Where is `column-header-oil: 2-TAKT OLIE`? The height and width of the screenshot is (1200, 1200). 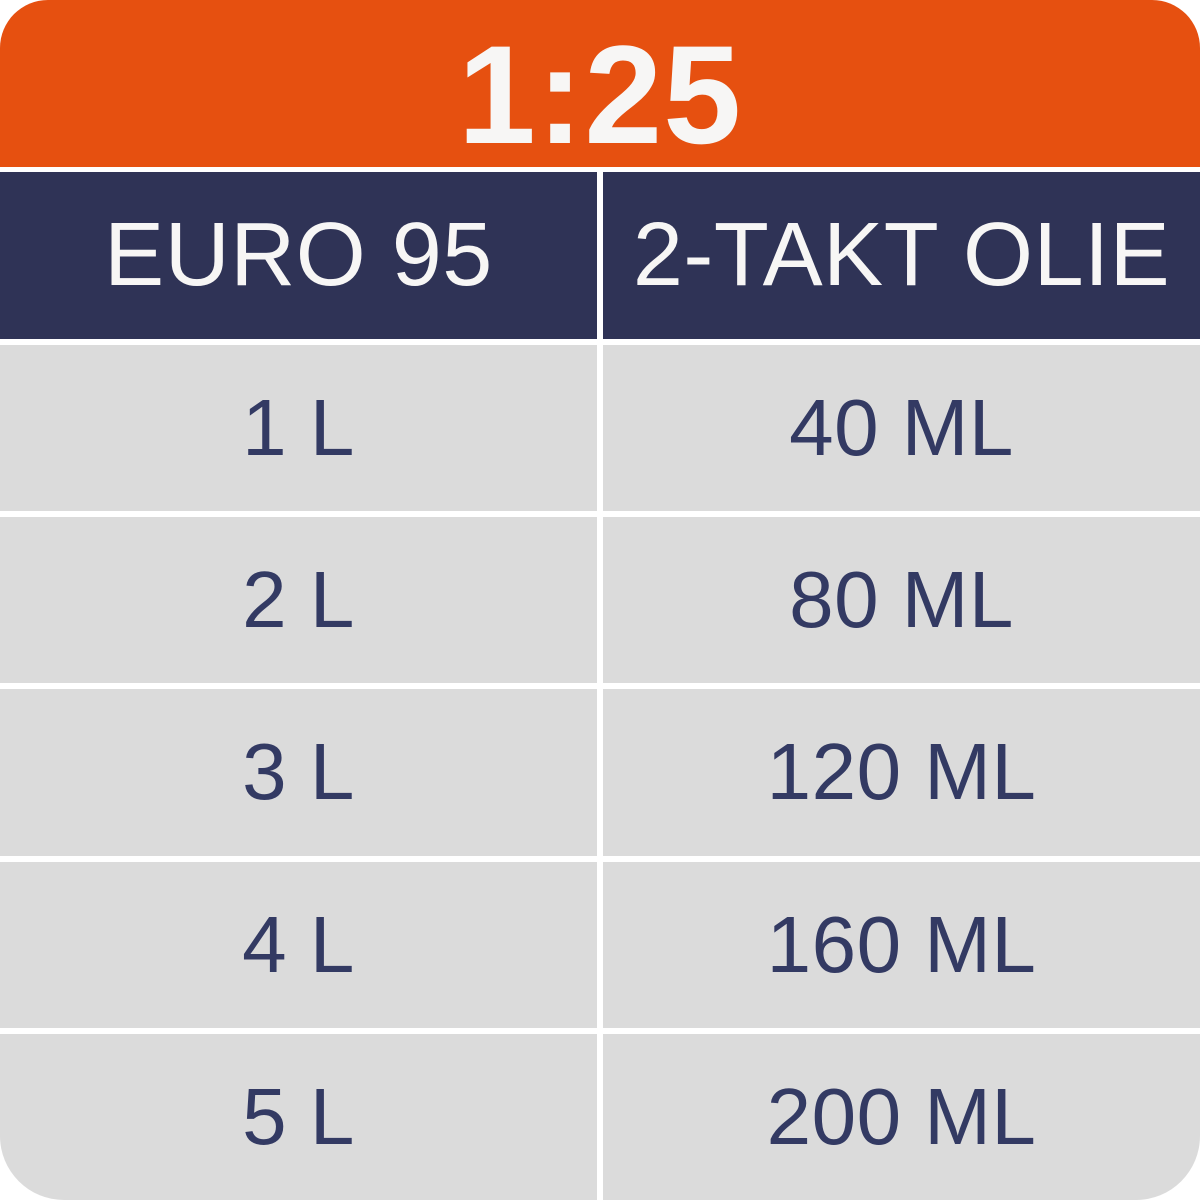 column-header-oil: 2-TAKT OLIE is located at coordinates (901, 255).